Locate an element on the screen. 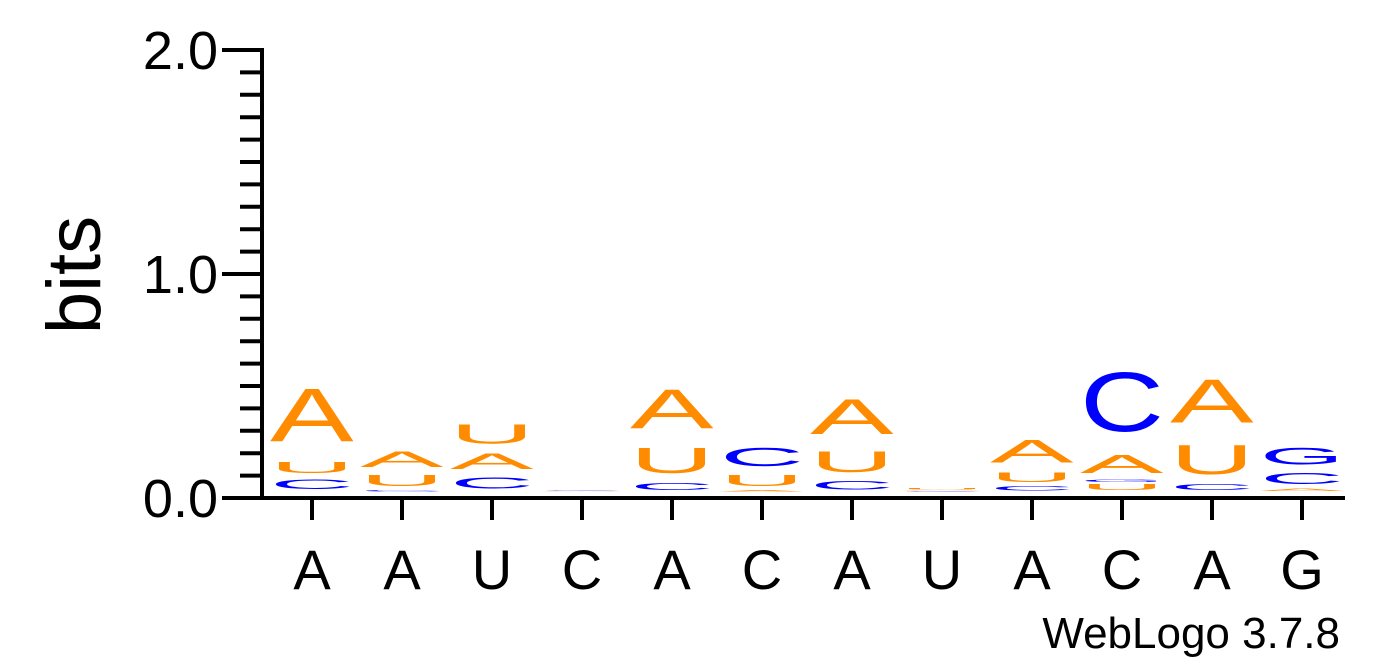 This screenshot has width=1392, height=667. x-tick-label: G is located at coordinates (1302, 569).